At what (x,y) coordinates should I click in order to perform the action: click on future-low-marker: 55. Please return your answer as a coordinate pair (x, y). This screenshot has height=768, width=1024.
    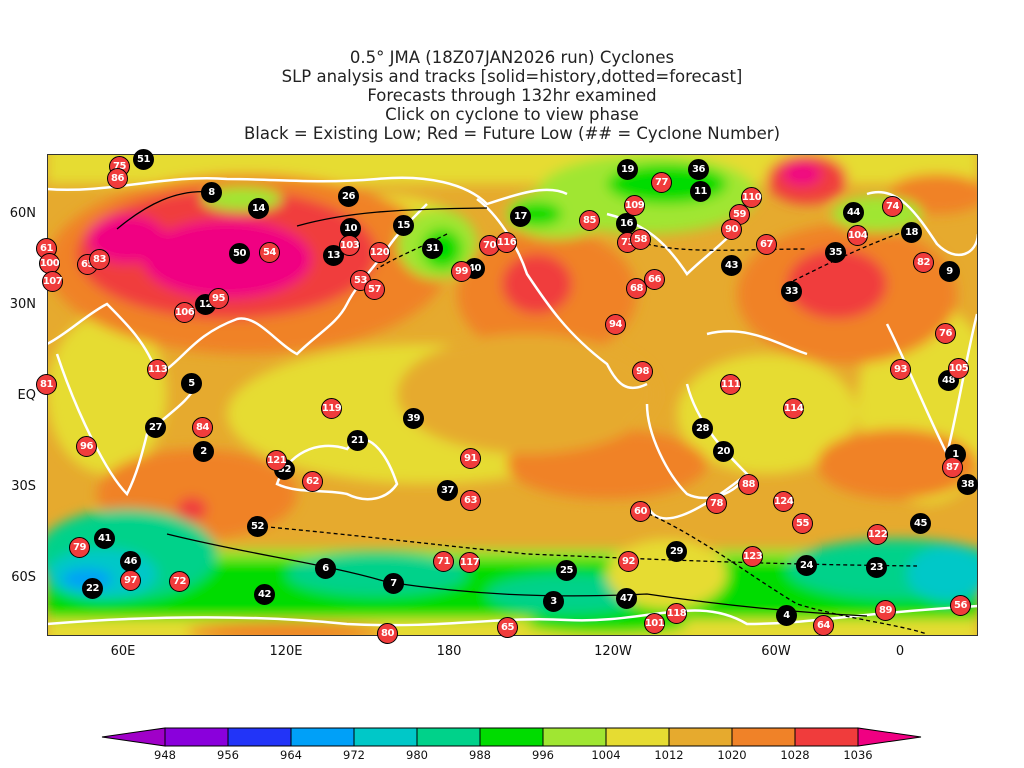
    Looking at the image, I should click on (802, 523).